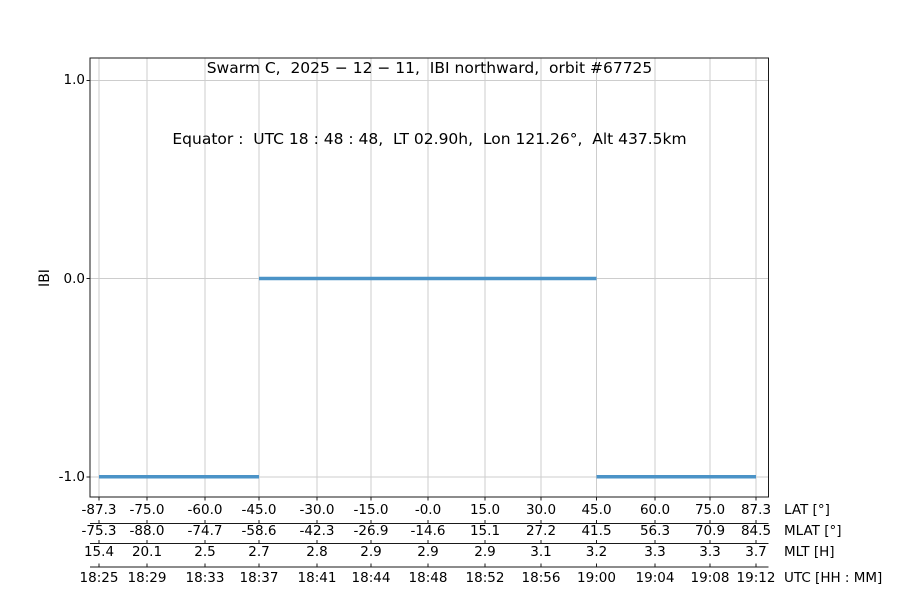 The image size is (900, 600). What do you see at coordinates (710, 530) in the screenshot?
I see `tick-label-mlat: 70.9` at bounding box center [710, 530].